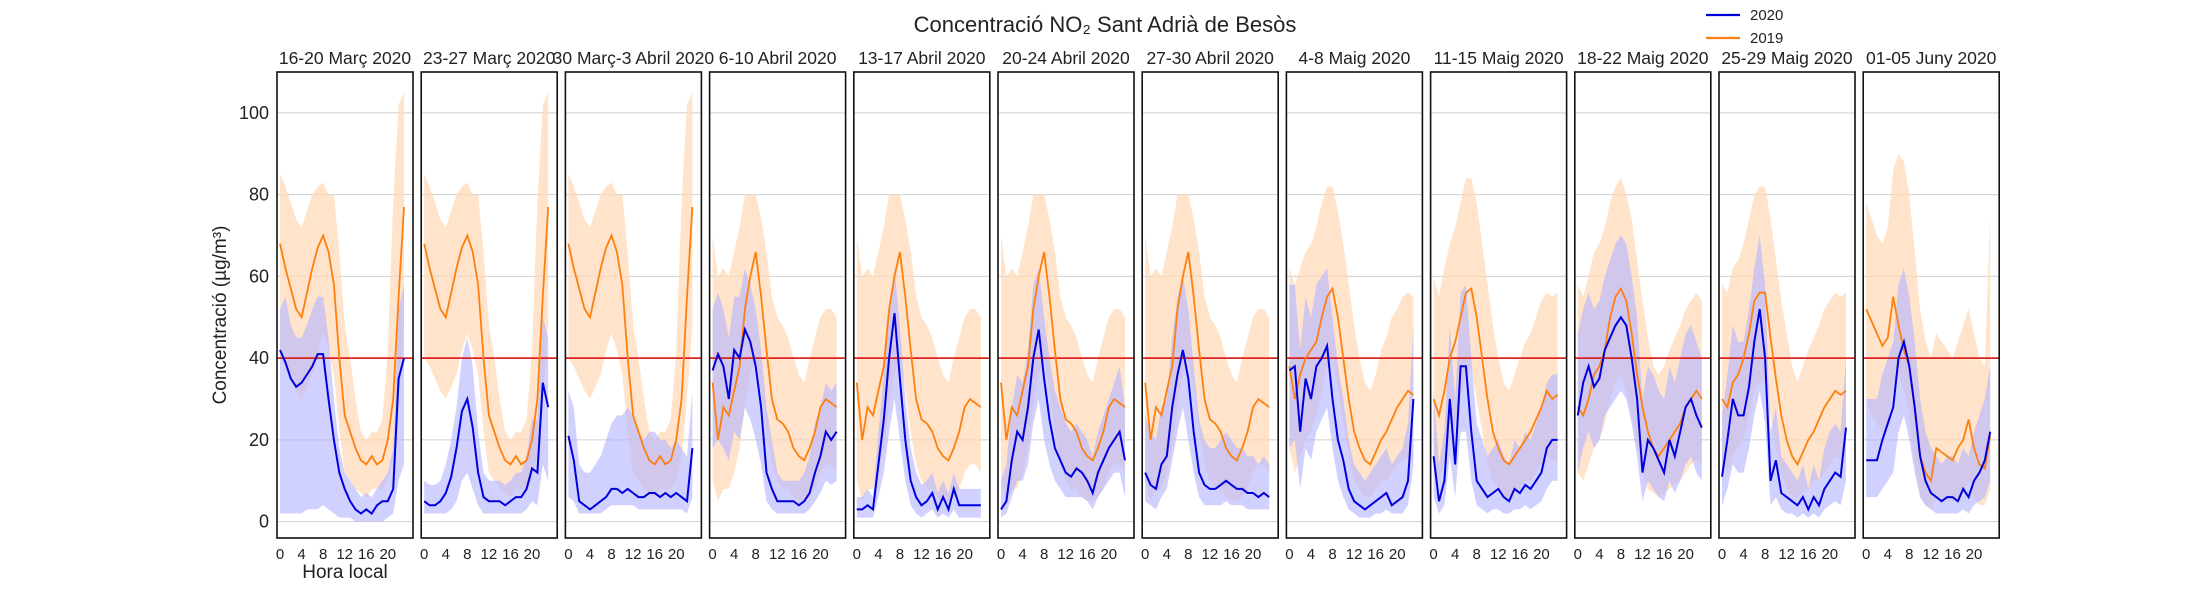  Describe the element at coordinates (1498, 305) in the screenshot. I see `panel-9: 11-15 Maig 2020 0 4 8 12 16 20` at that location.